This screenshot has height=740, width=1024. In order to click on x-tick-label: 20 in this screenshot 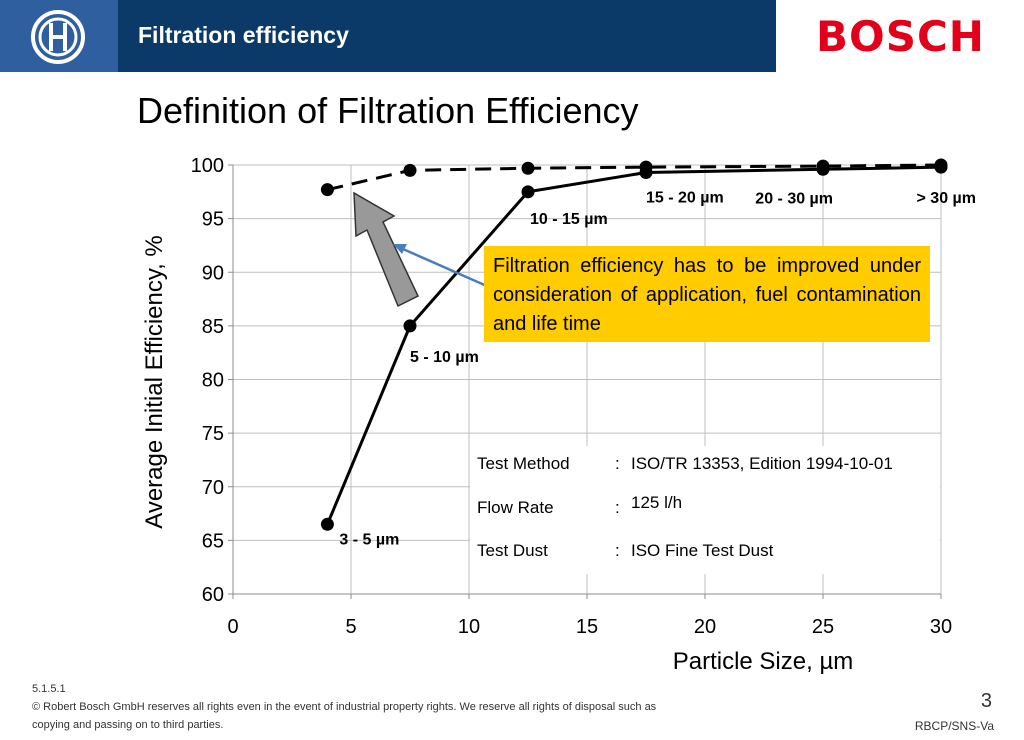, I will do `click(705, 627)`.